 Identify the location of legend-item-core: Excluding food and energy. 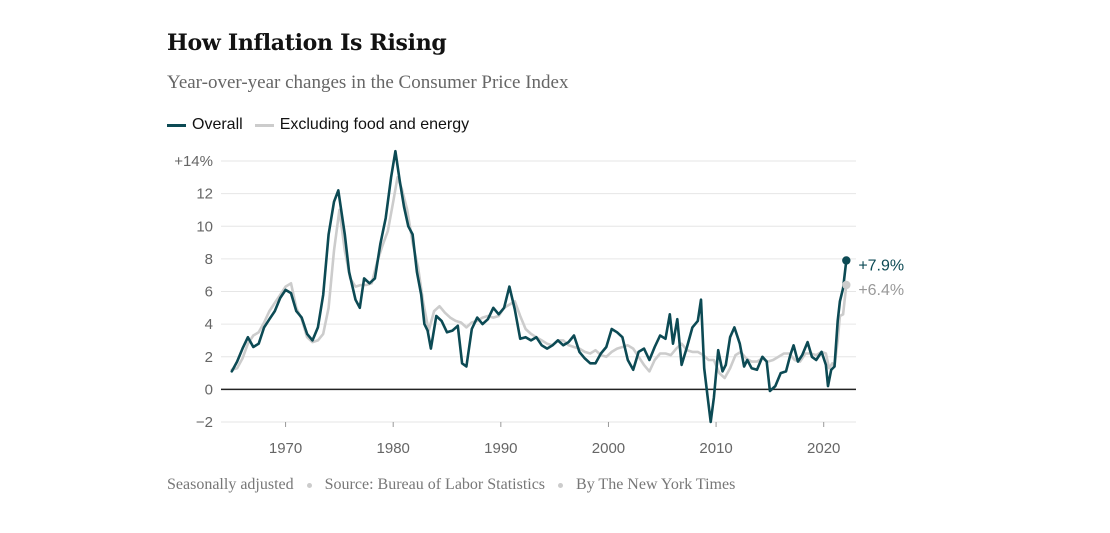
(362, 125).